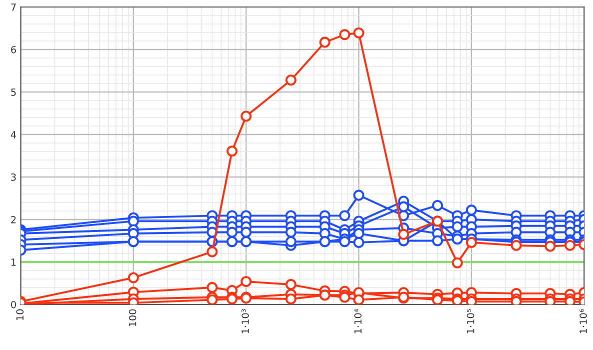 The height and width of the screenshot is (350, 593). I want to click on x-tick-label: 10, so click(20, 314).